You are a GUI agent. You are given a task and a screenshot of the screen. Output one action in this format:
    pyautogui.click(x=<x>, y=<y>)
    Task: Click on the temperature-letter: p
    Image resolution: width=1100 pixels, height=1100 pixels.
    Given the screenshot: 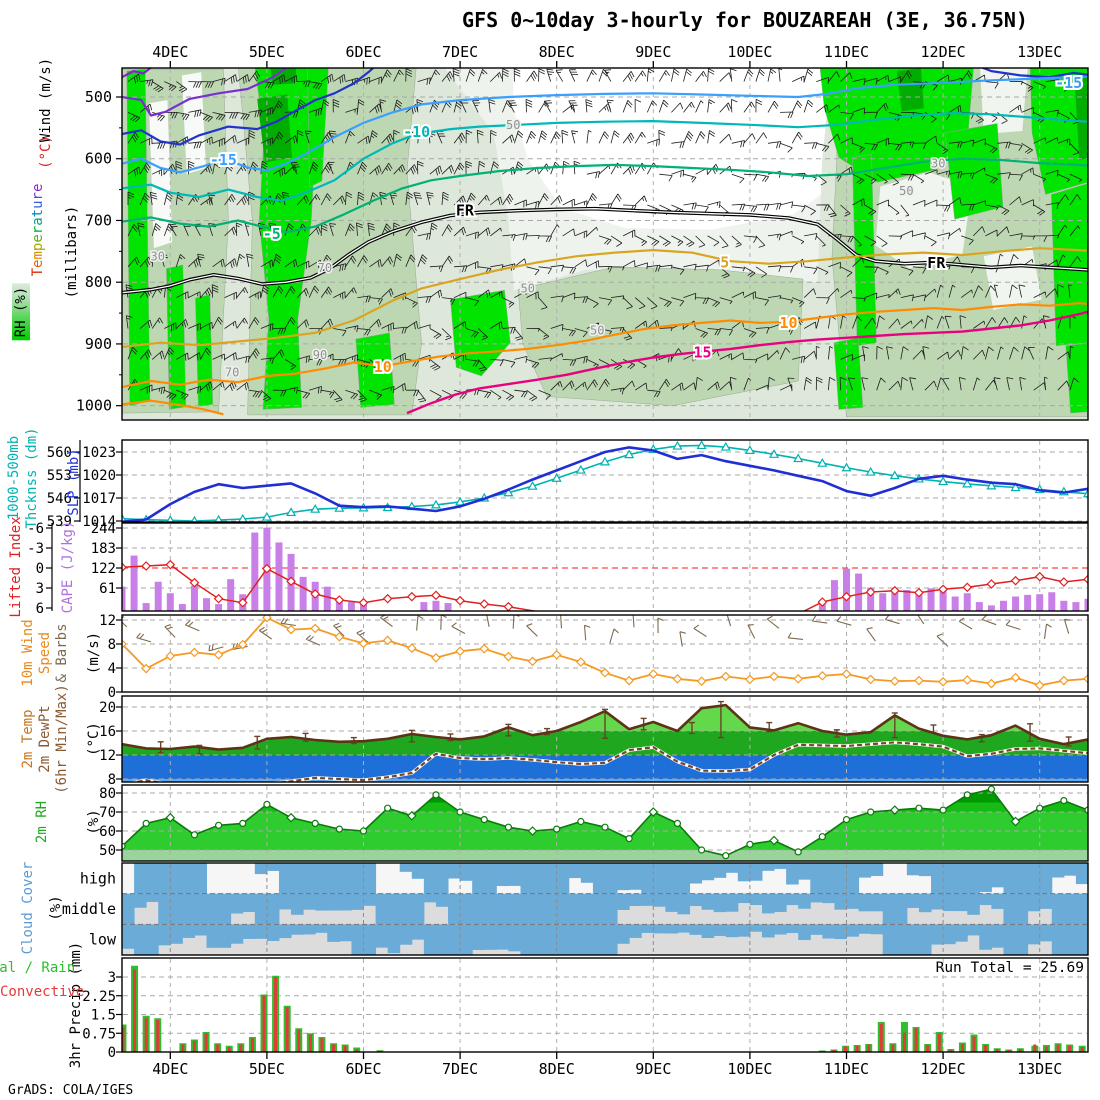 What is the action you would take?
    pyautogui.click(x=38, y=247)
    